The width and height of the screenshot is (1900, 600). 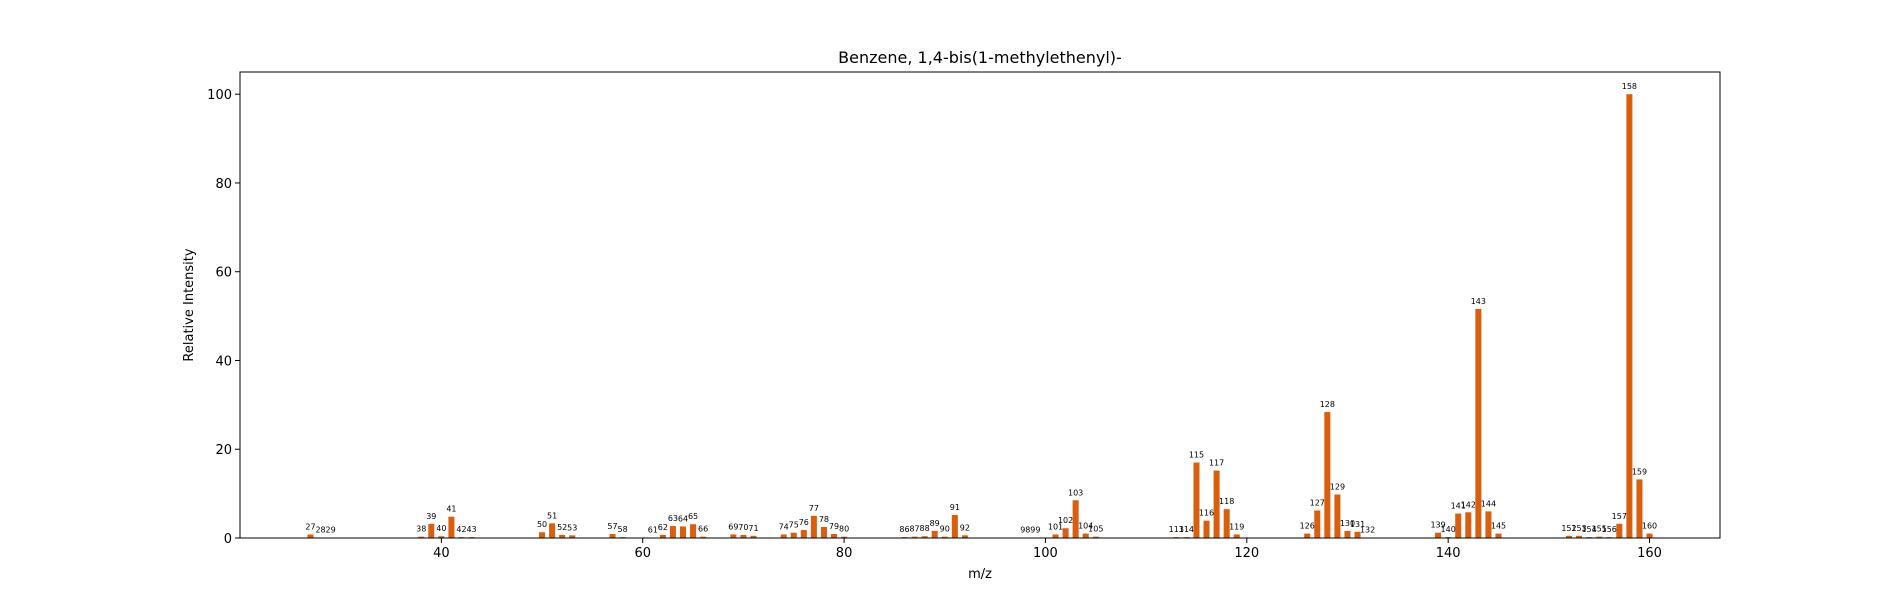 I want to click on peak-label-38: 38, so click(x=421, y=529).